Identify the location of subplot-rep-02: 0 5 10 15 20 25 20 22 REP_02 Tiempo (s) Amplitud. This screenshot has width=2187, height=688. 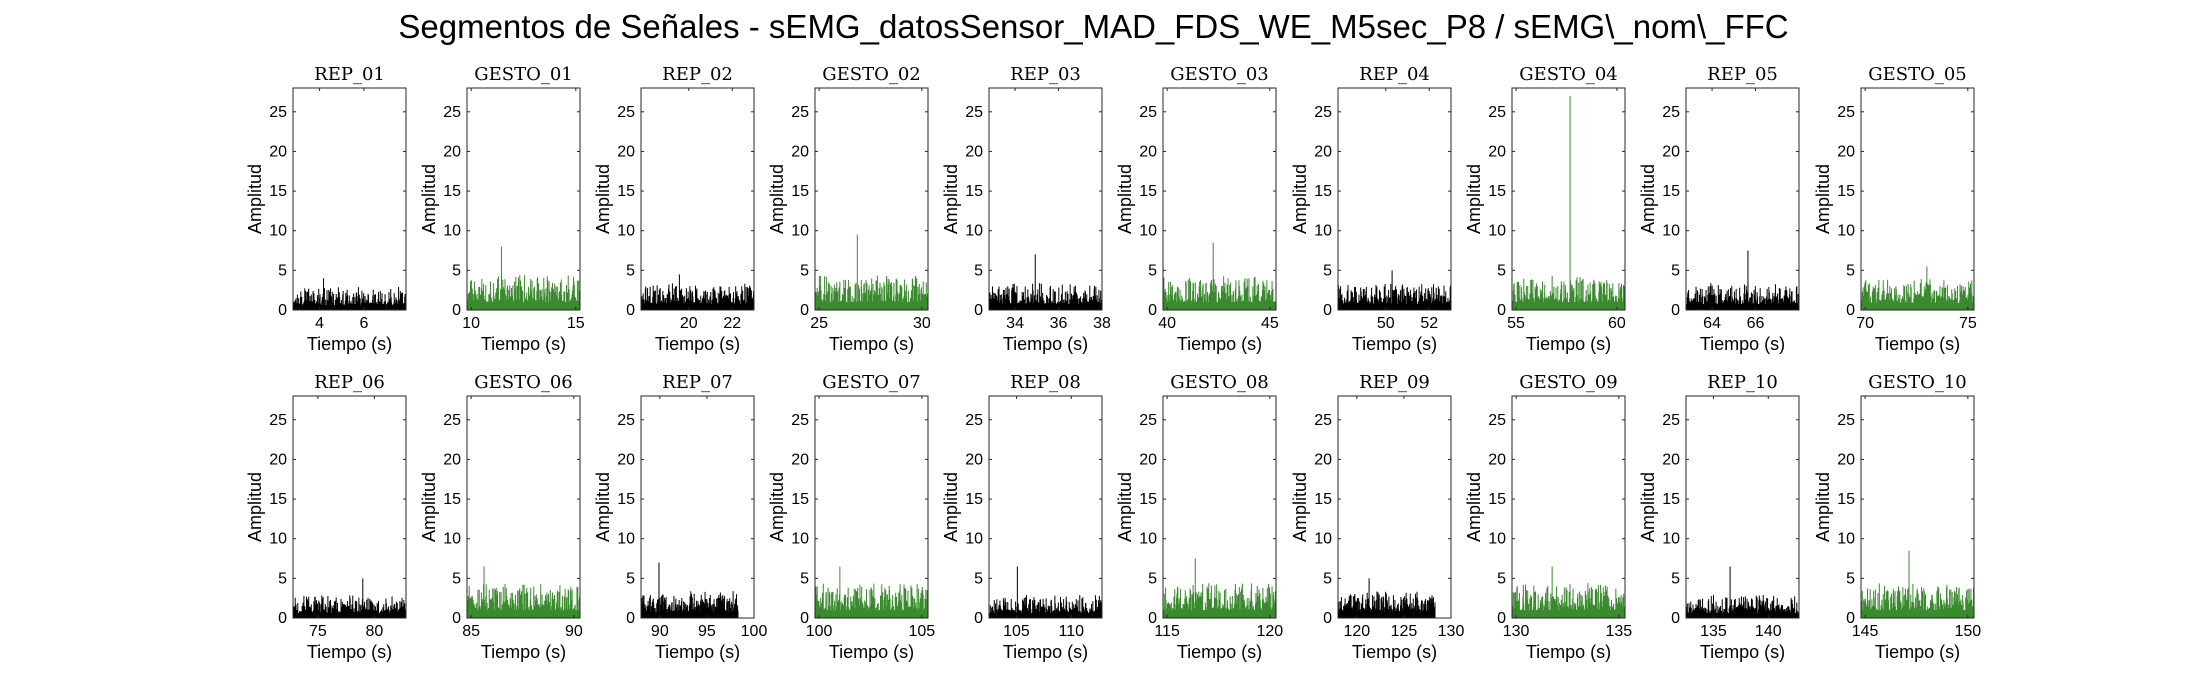
(674, 209).